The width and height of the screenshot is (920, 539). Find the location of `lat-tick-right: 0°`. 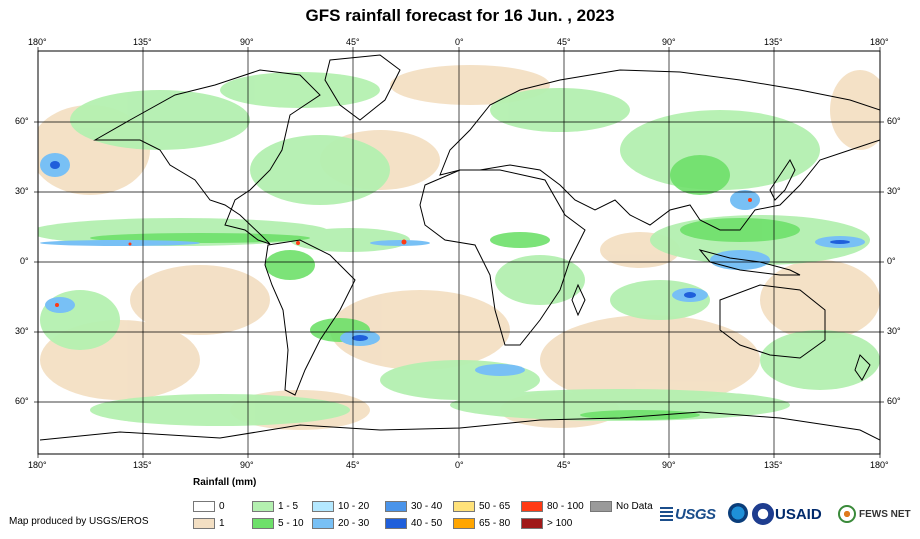

lat-tick-right: 0° is located at coordinates (891, 261).